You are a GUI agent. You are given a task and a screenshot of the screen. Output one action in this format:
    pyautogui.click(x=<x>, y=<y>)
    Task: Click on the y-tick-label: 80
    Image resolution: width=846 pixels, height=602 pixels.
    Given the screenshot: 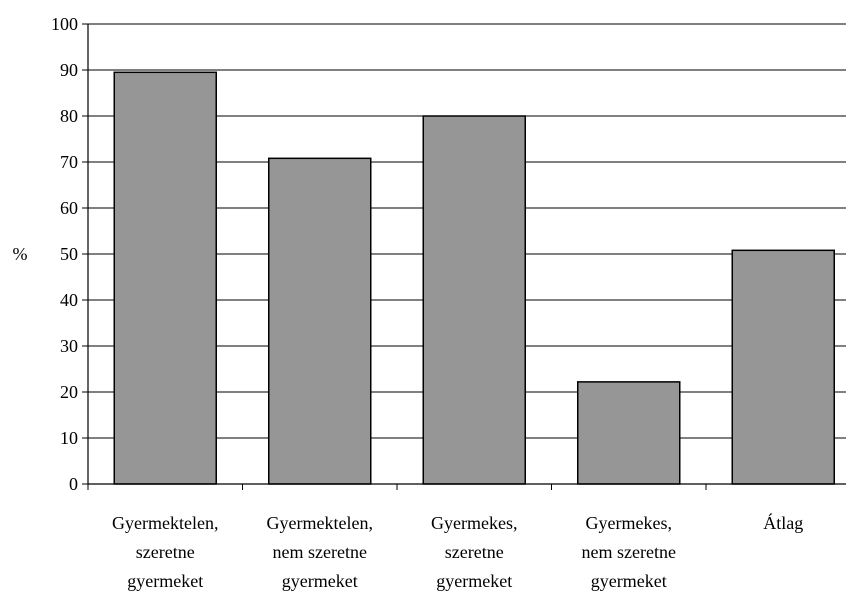 What is the action you would take?
    pyautogui.click(x=69, y=116)
    